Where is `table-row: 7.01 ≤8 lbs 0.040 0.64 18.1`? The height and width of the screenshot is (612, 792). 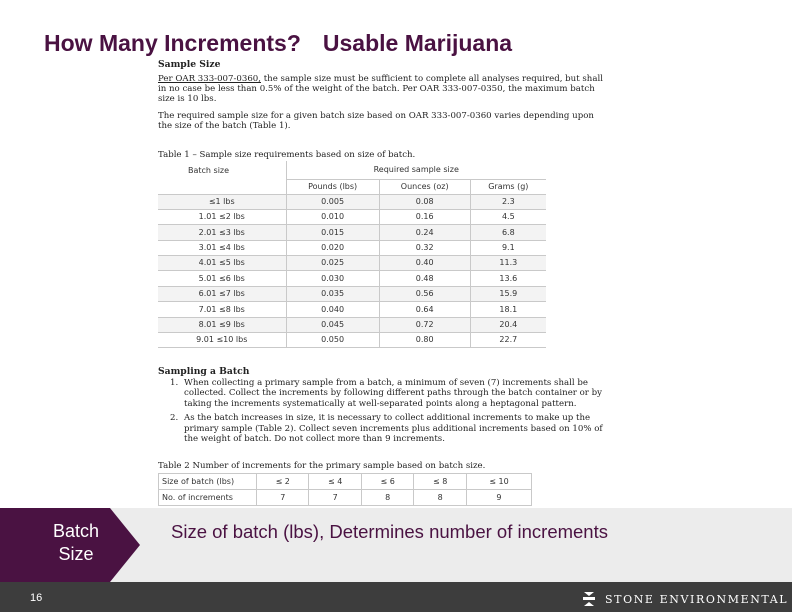
table-row: 7.01 ≤8 lbs 0.040 0.64 18.1 is located at coordinates (352, 309).